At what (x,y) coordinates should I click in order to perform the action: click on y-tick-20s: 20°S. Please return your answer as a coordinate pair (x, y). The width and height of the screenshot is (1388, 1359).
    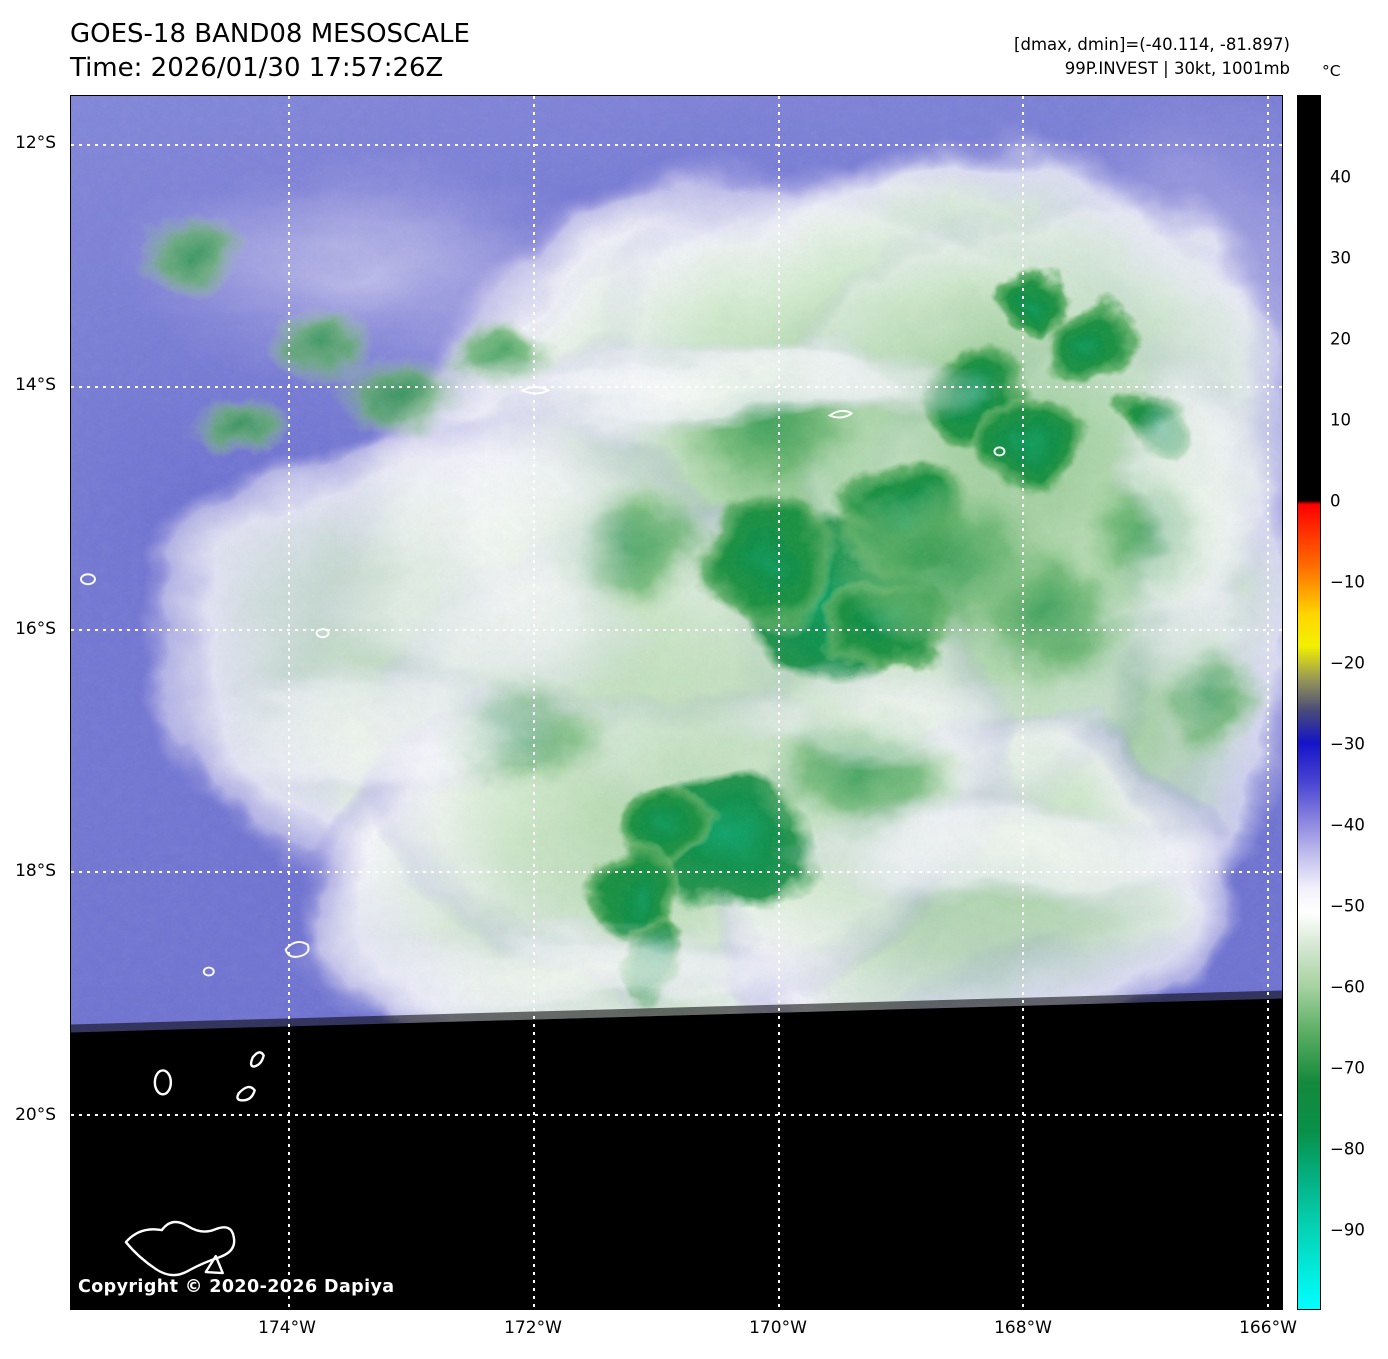
    Looking at the image, I should click on (35, 1115).